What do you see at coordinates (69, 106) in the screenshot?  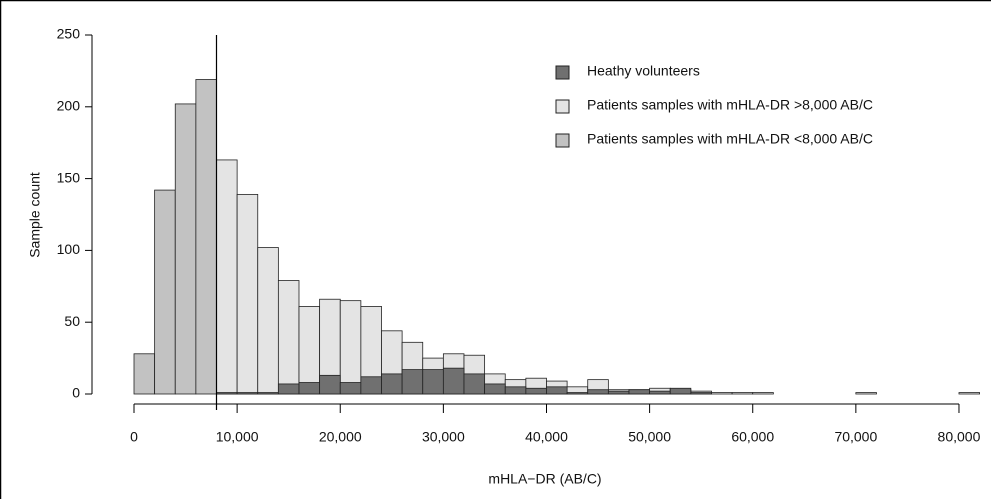 I see `y-tick-label: 200` at bounding box center [69, 106].